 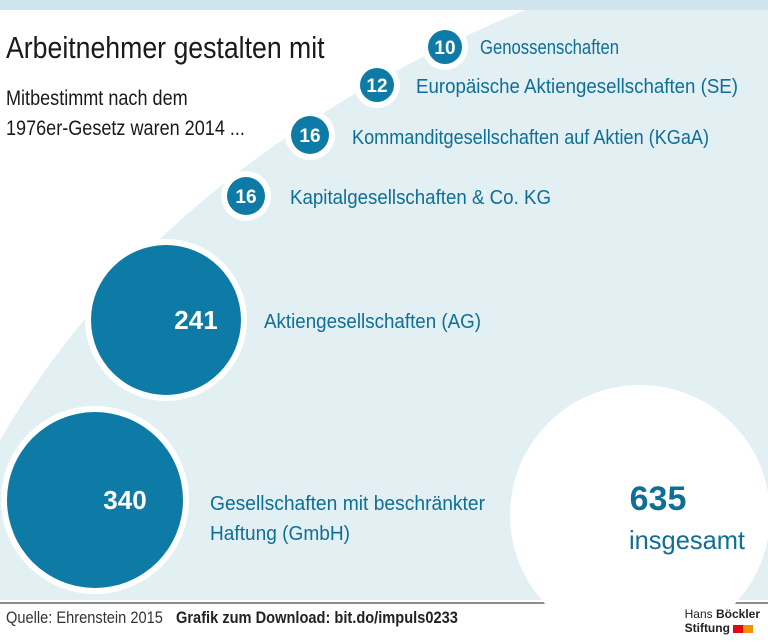 What do you see at coordinates (687, 540) in the screenshot?
I see `total-label: insgesamt` at bounding box center [687, 540].